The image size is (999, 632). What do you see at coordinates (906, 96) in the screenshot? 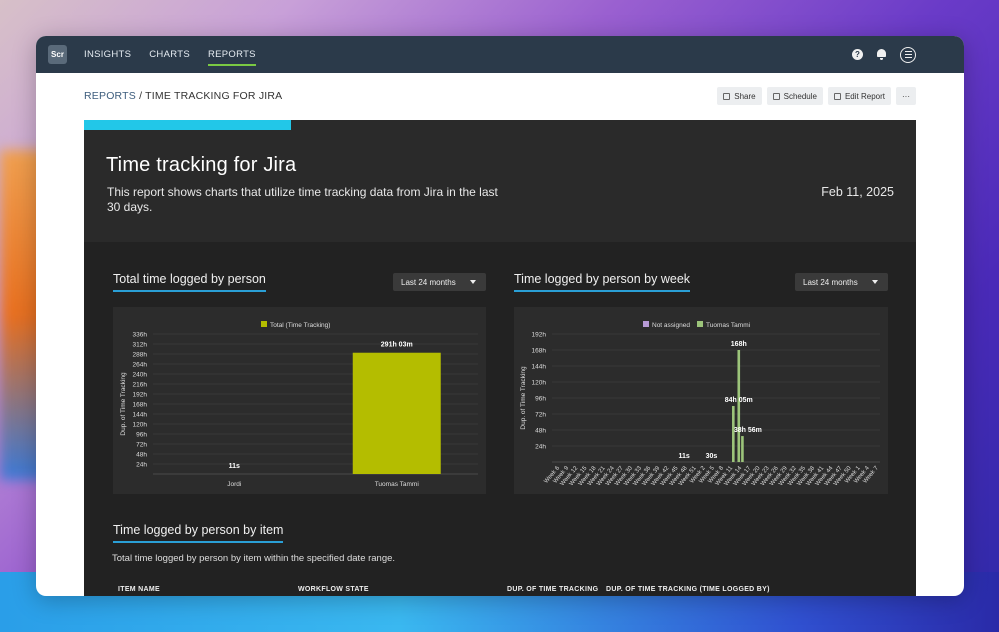
I see `more-button: ···` at bounding box center [906, 96].